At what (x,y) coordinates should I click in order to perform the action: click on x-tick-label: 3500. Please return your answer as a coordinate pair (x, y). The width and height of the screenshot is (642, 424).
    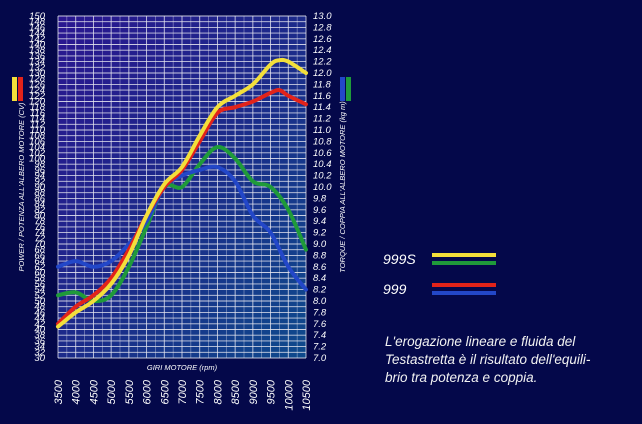
    Looking at the image, I should click on (59, 391).